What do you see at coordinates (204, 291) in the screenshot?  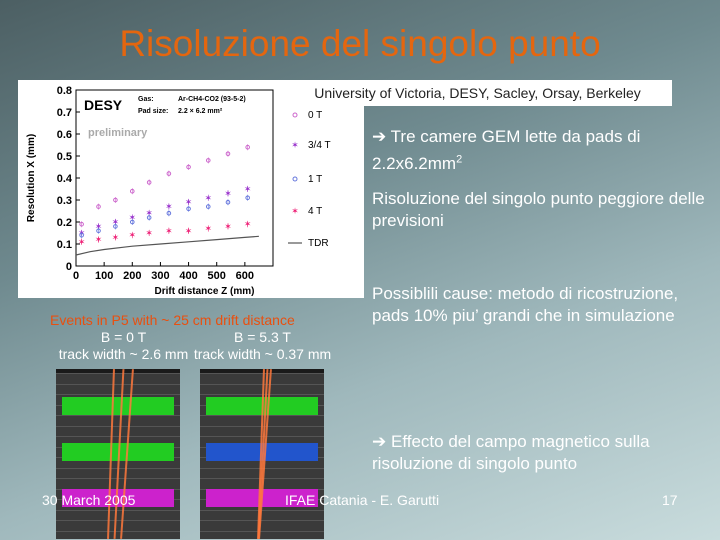 I see `x-axis-label: Drift distance Z (mm)` at bounding box center [204, 291].